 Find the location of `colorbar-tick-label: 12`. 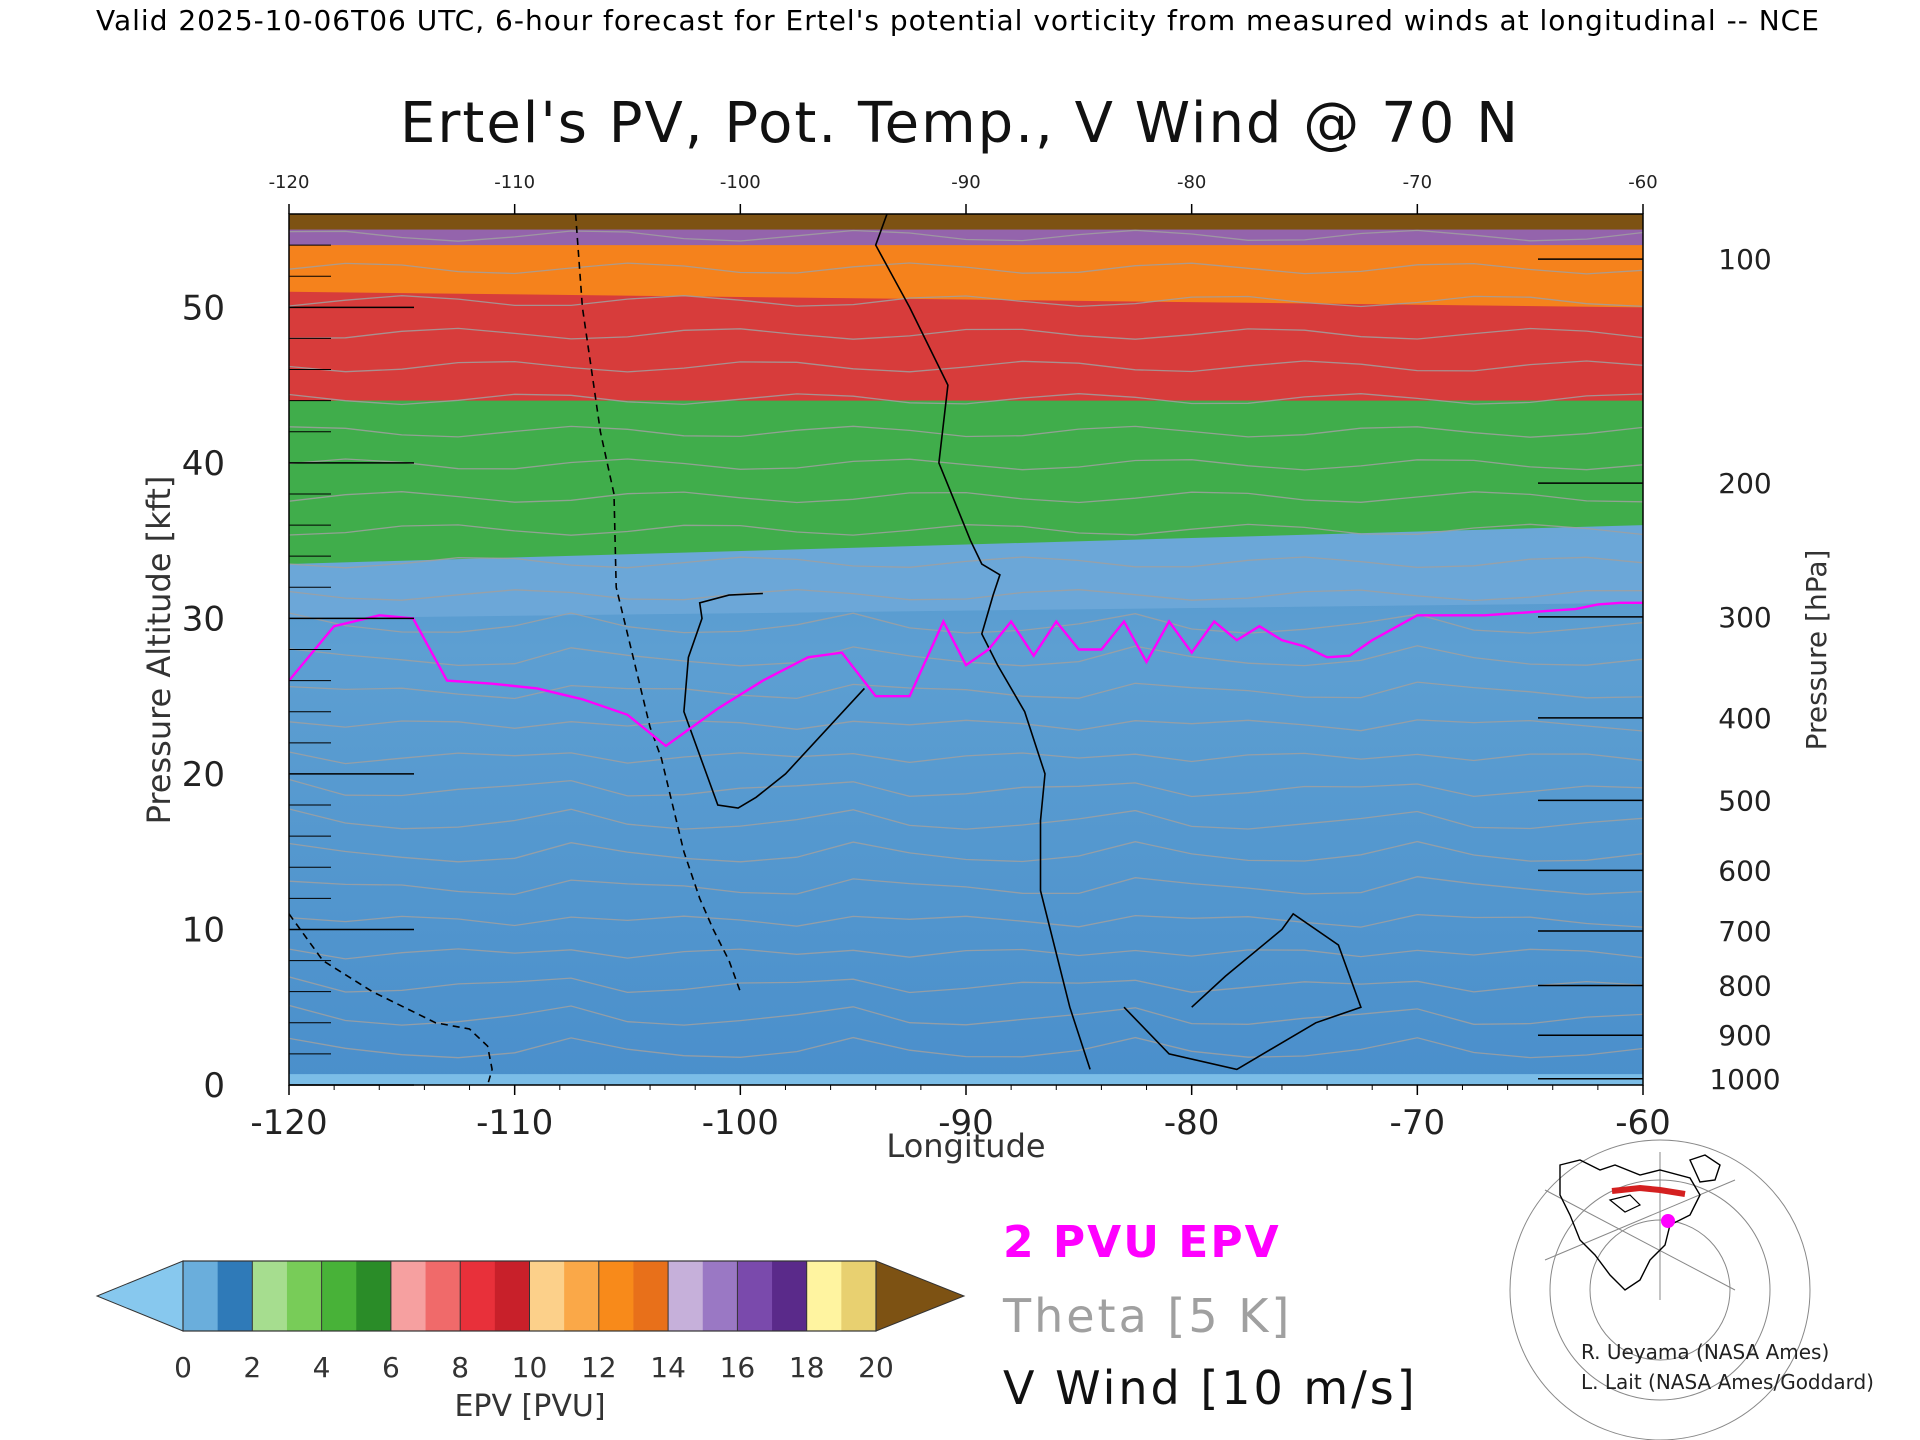

colorbar-tick-label: 12 is located at coordinates (599, 1367).